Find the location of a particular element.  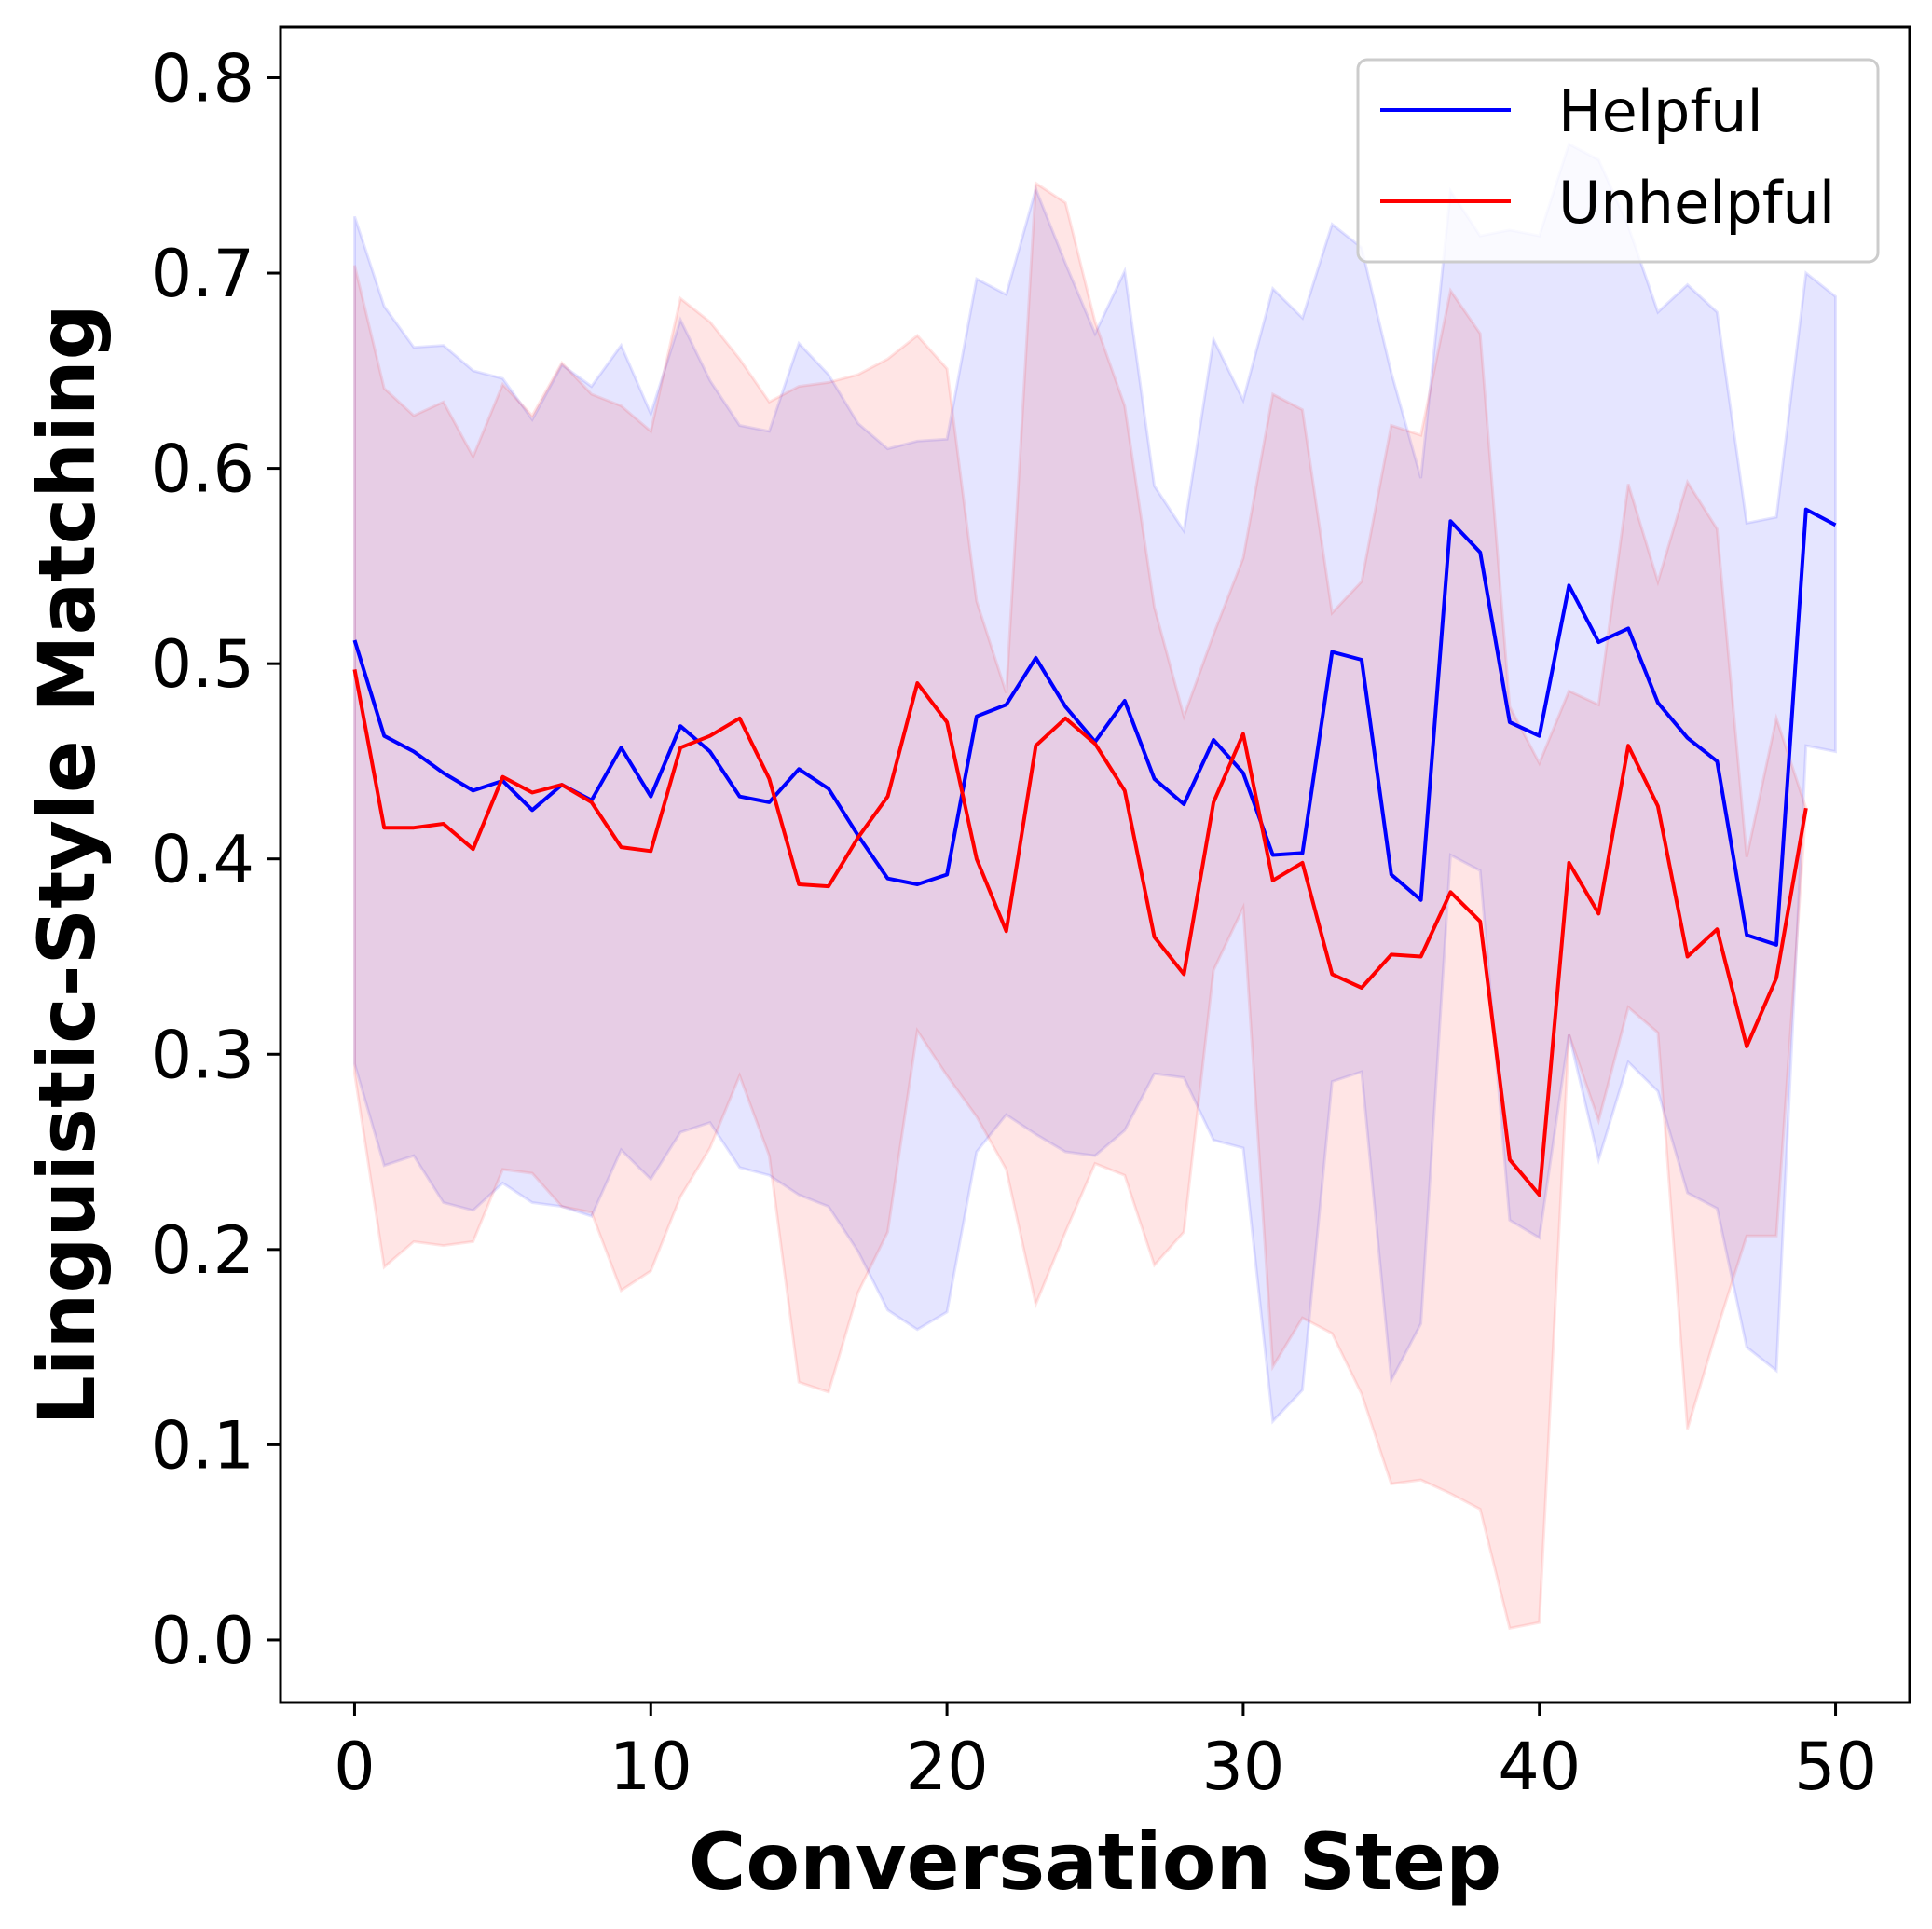

x-axis-label: Conversation Step is located at coordinates (1095, 1862).